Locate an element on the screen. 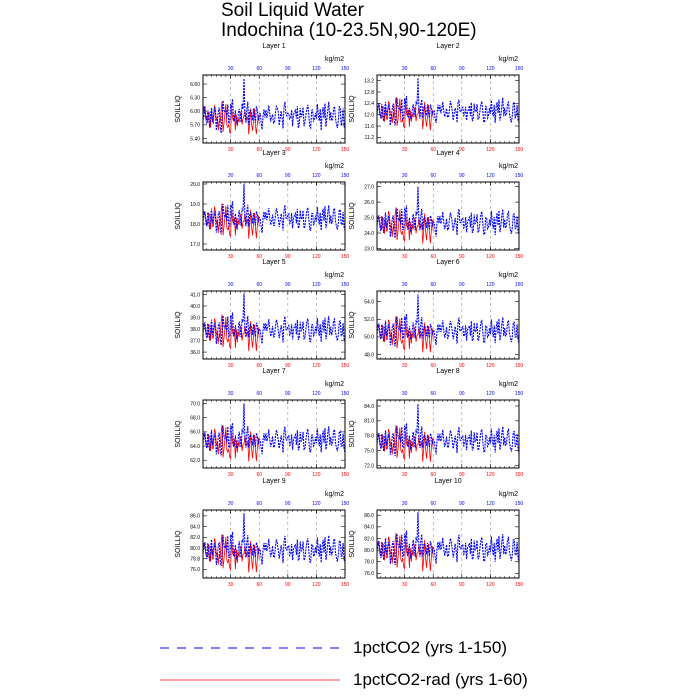 This screenshot has width=700, height=700. y-tick-label: 6.00 is located at coordinates (195, 112).